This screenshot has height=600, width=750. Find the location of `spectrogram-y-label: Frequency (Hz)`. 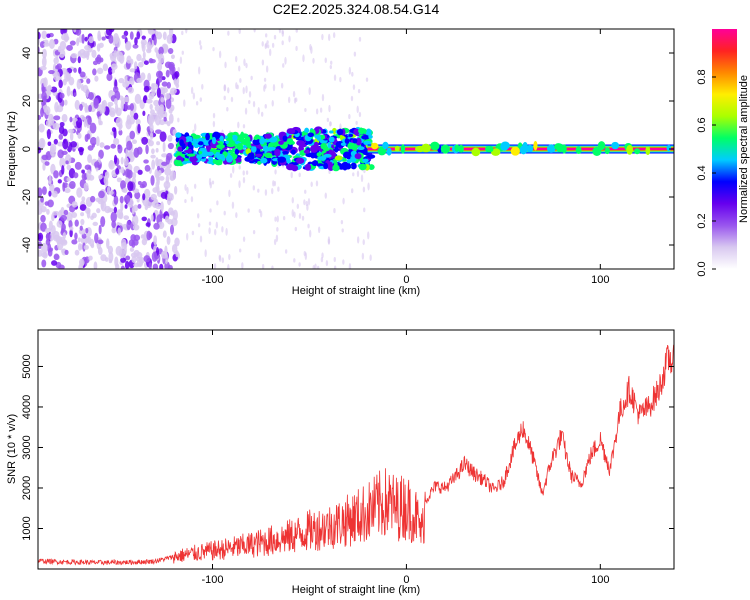

spectrogram-y-label: Frequency (Hz) is located at coordinates (12, 149).